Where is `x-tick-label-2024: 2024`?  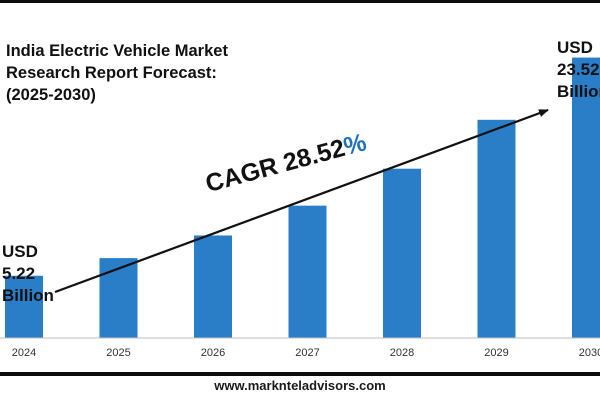
x-tick-label-2024: 2024 is located at coordinates (24, 353).